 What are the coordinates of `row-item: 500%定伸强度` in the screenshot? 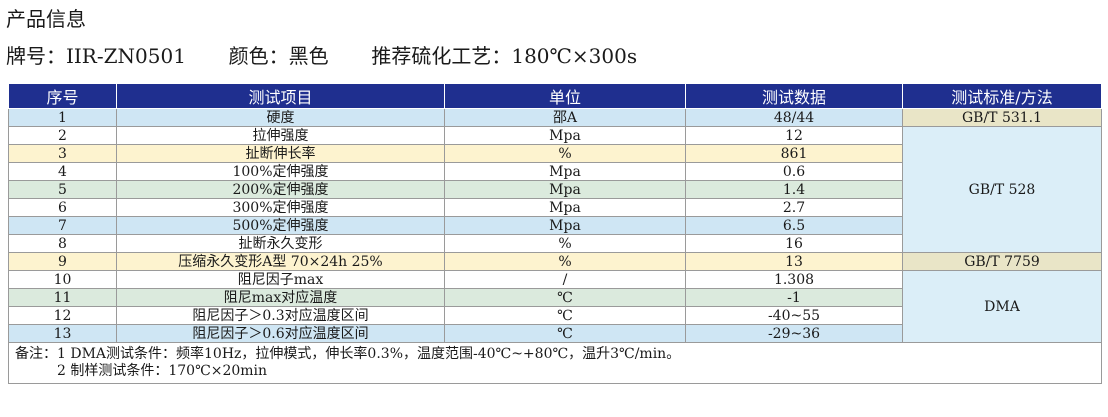 It's located at (280, 225).